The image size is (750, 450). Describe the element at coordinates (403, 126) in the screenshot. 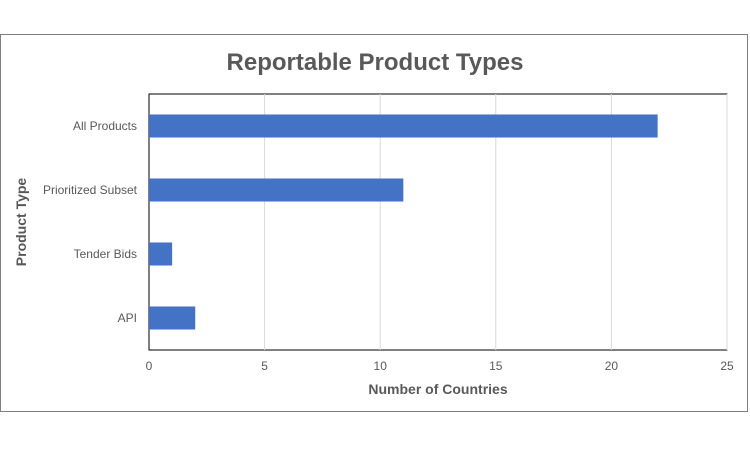

I see `bar-all-products` at that location.